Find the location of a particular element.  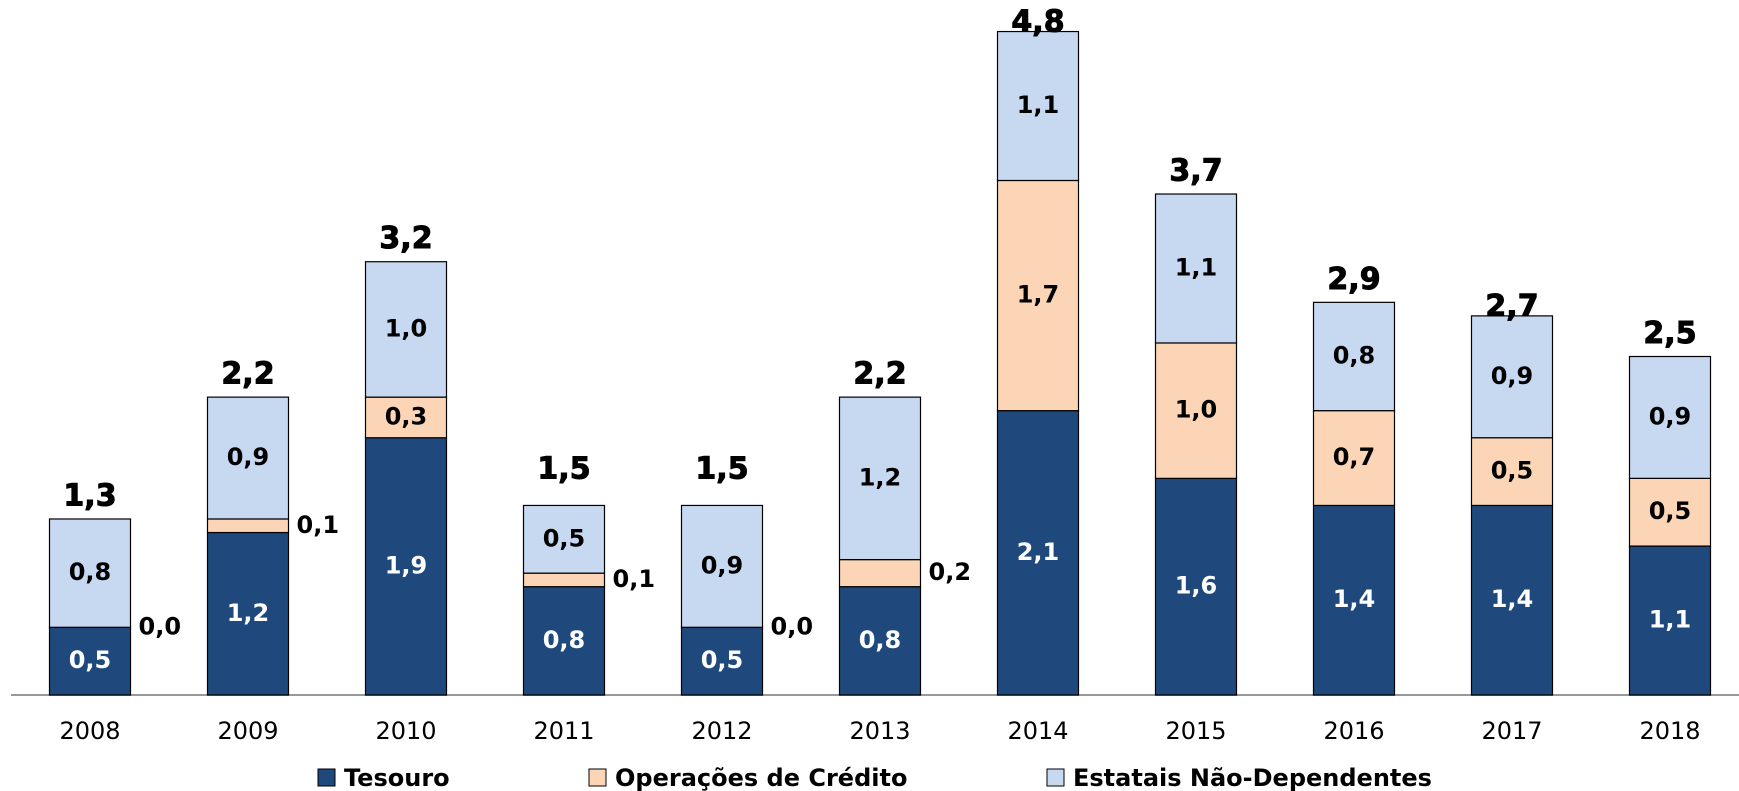

total-label: 4,8 is located at coordinates (1037, 22).